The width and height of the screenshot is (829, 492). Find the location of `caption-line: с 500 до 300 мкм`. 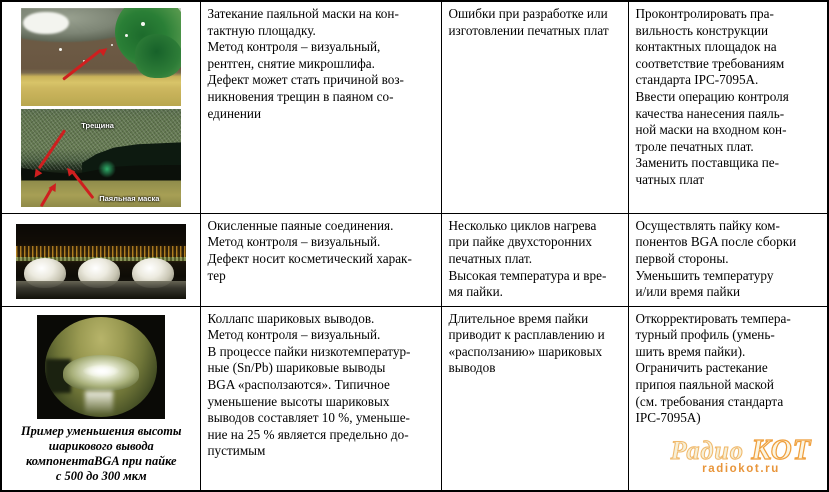

caption-line: с 500 до 300 мкм is located at coordinates (101, 476).